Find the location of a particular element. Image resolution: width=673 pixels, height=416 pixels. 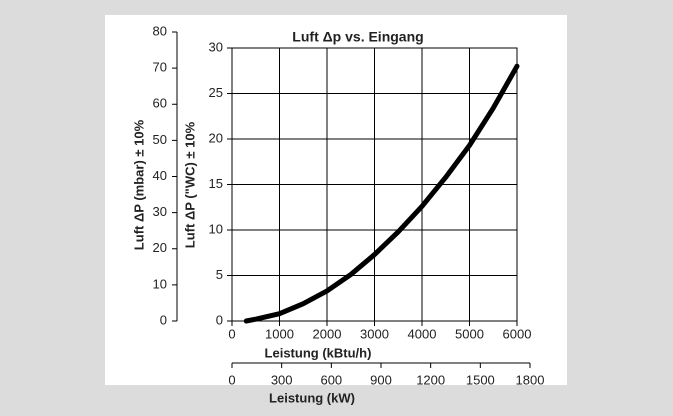

y2-tick-label: 30 is located at coordinates (160, 211).